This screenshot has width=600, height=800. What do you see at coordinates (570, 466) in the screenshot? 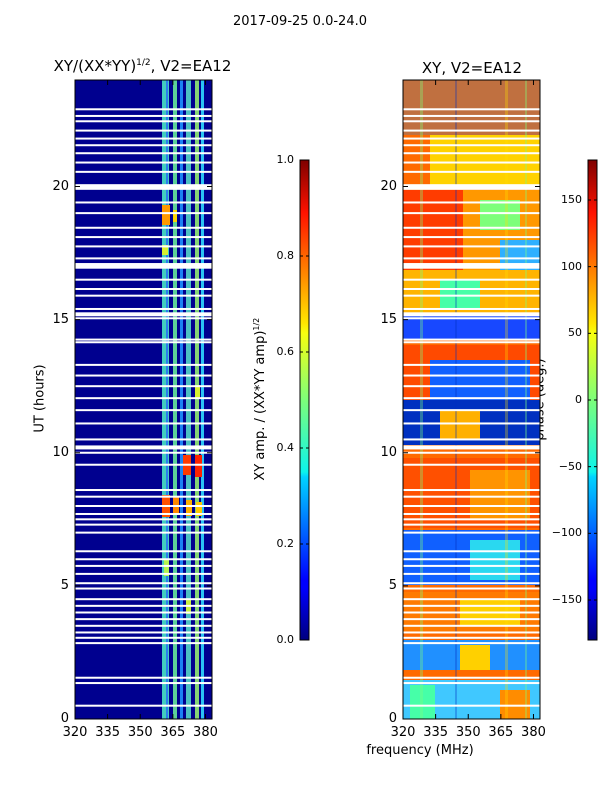
I see `colorbar-tick-label: −50` at bounding box center [570, 466].